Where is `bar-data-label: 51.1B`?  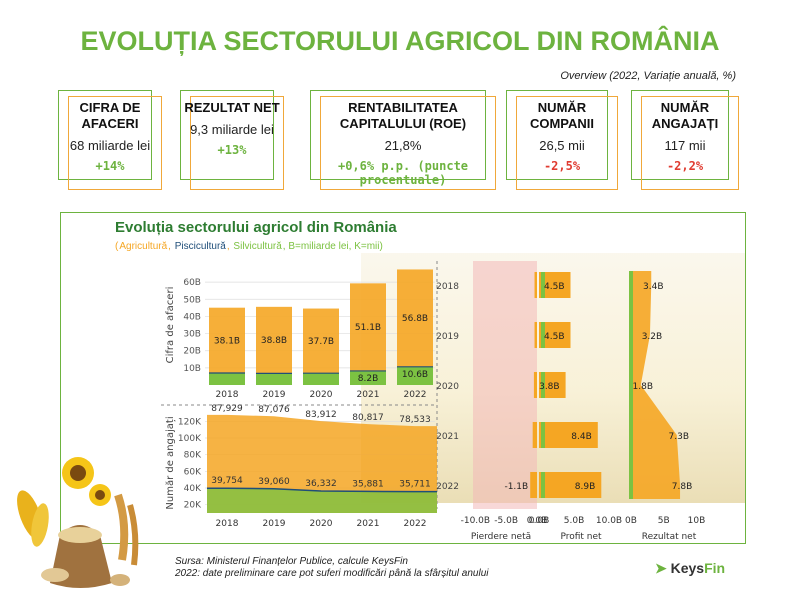 bar-data-label: 51.1B is located at coordinates (368, 328).